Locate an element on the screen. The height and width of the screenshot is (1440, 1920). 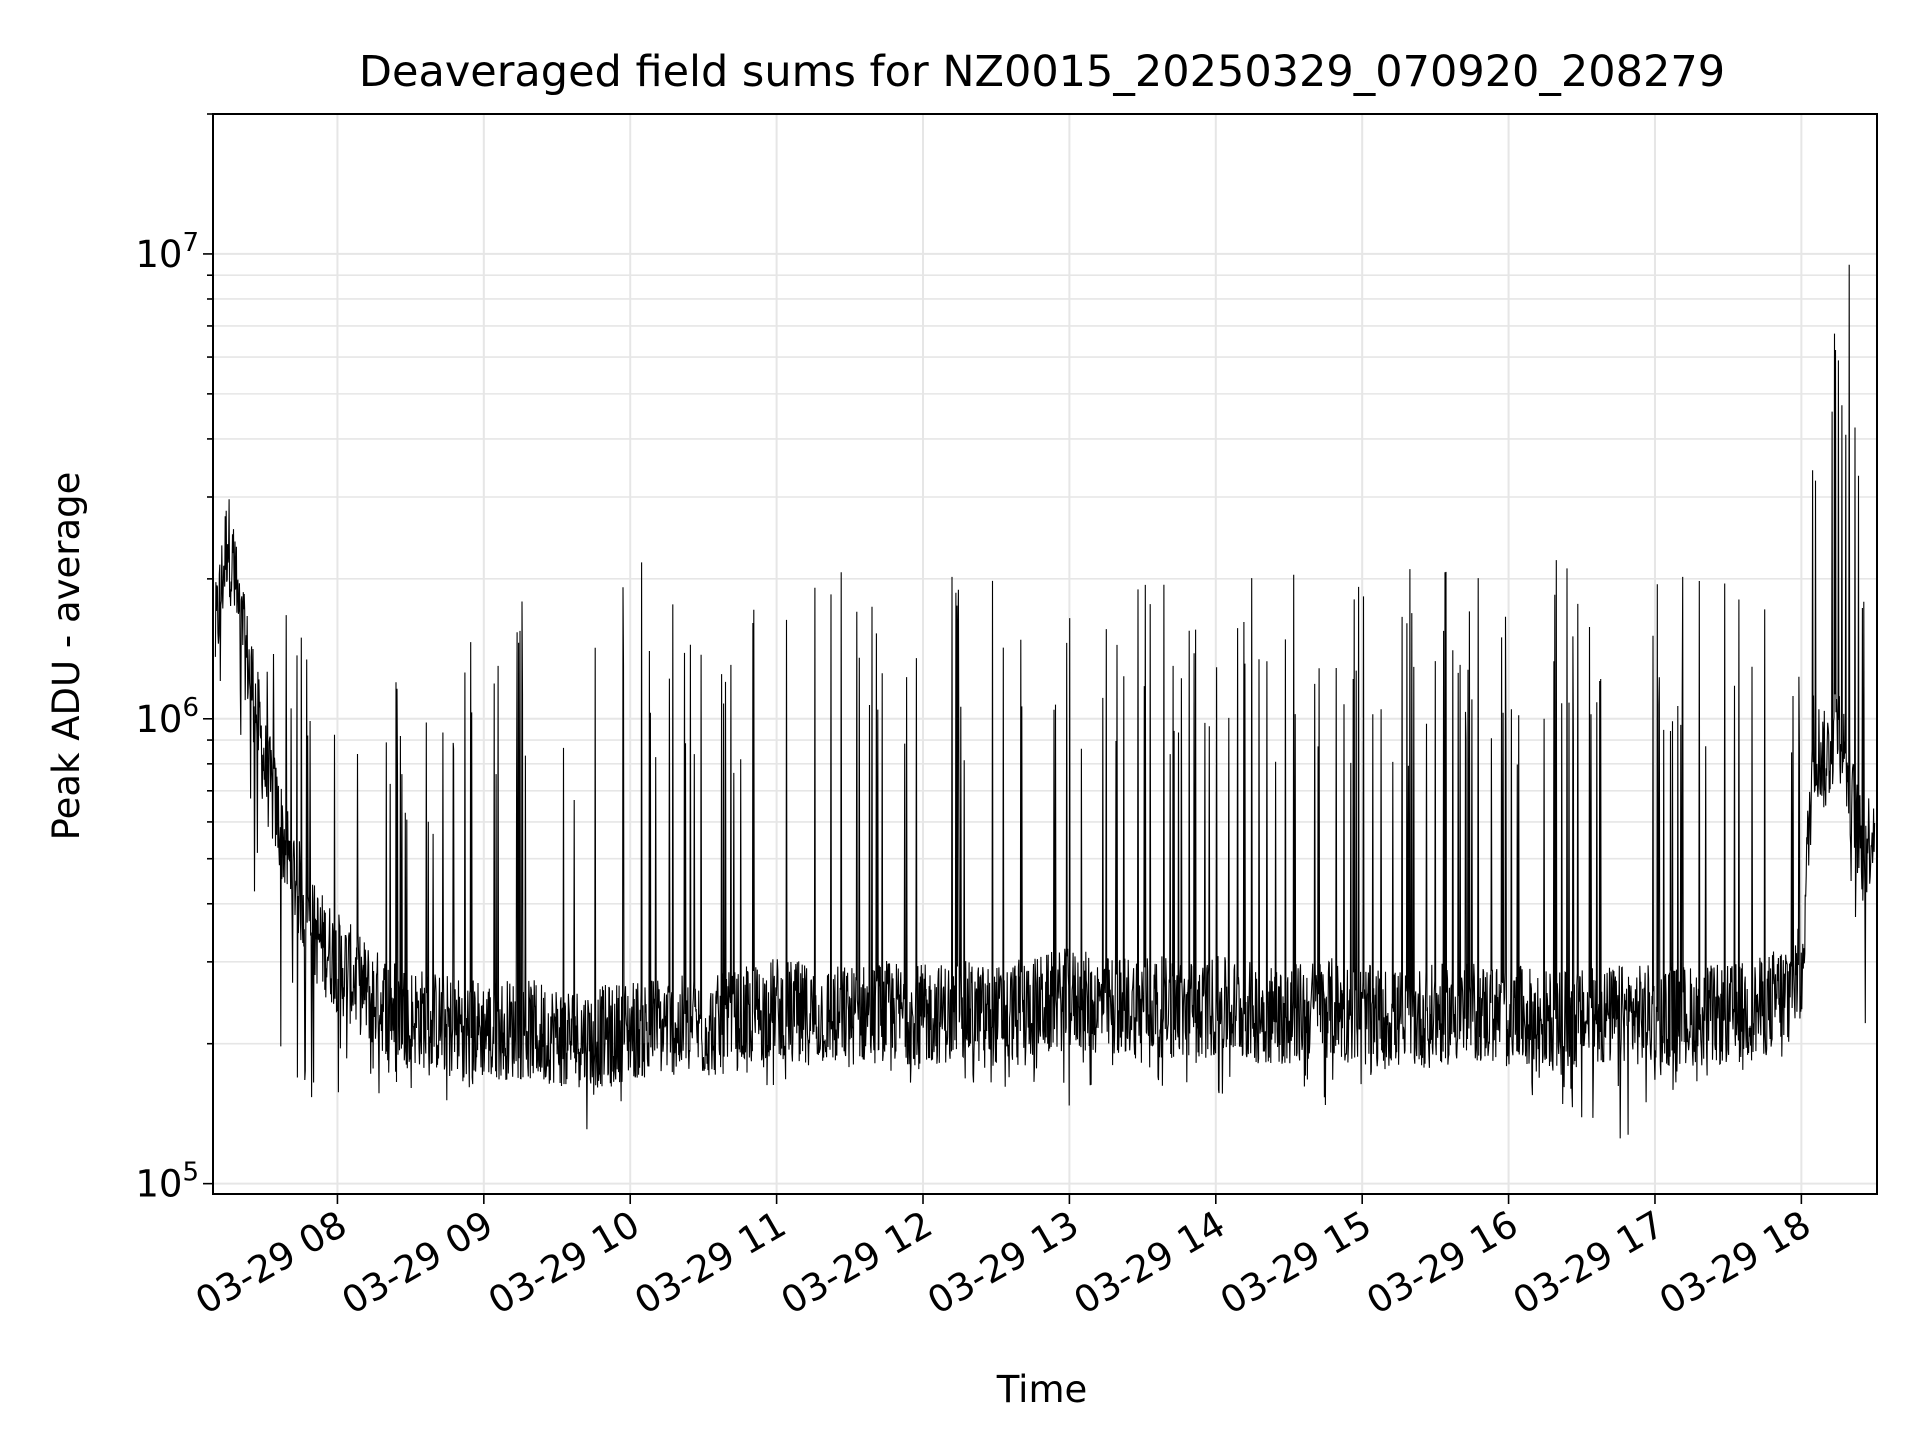
y-tick-label: 107 is located at coordinates (167, 252).